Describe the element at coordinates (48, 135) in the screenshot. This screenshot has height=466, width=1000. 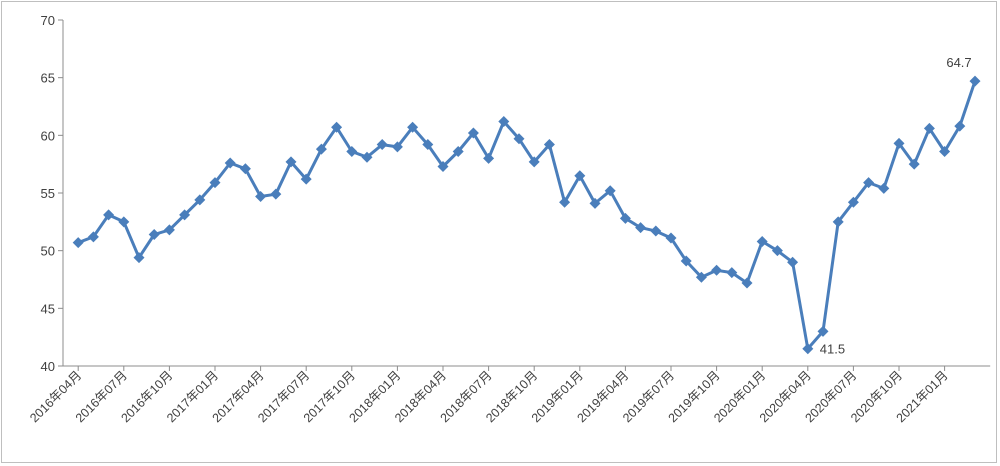
I see `y-tick-label: 60` at that location.